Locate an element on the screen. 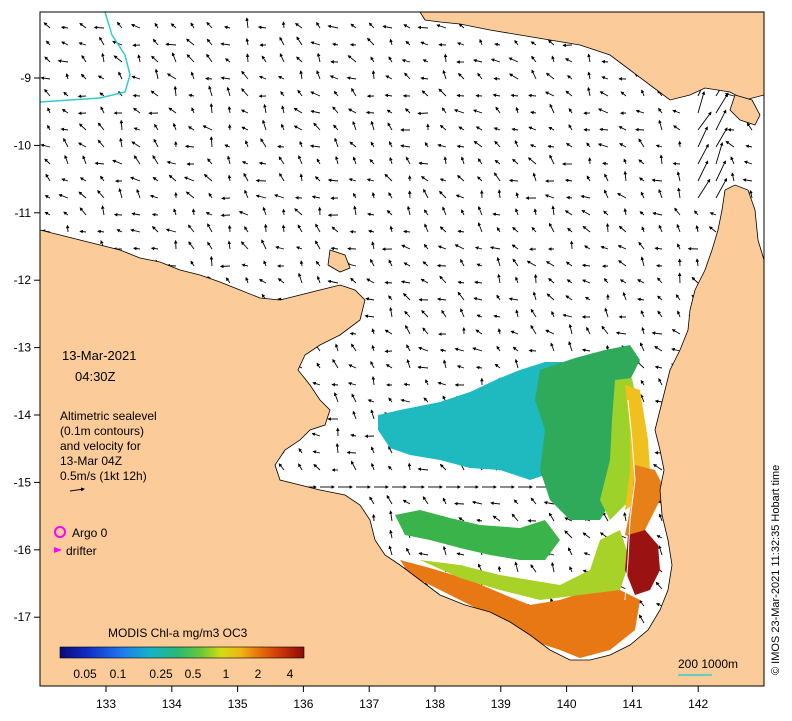 This screenshot has height=721, width=792. lat-tick-label: -17 is located at coordinates (23, 617).